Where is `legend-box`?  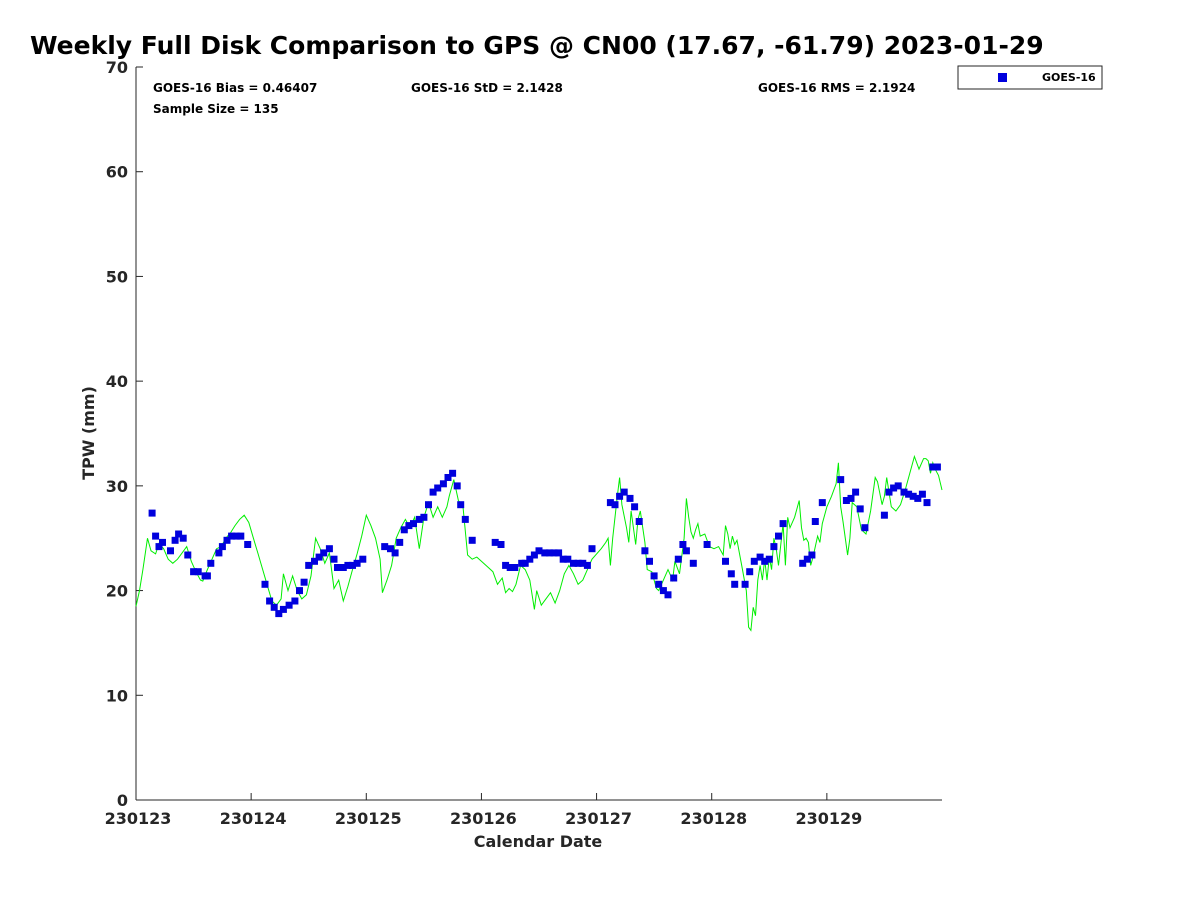 legend-box is located at coordinates (1030, 77).